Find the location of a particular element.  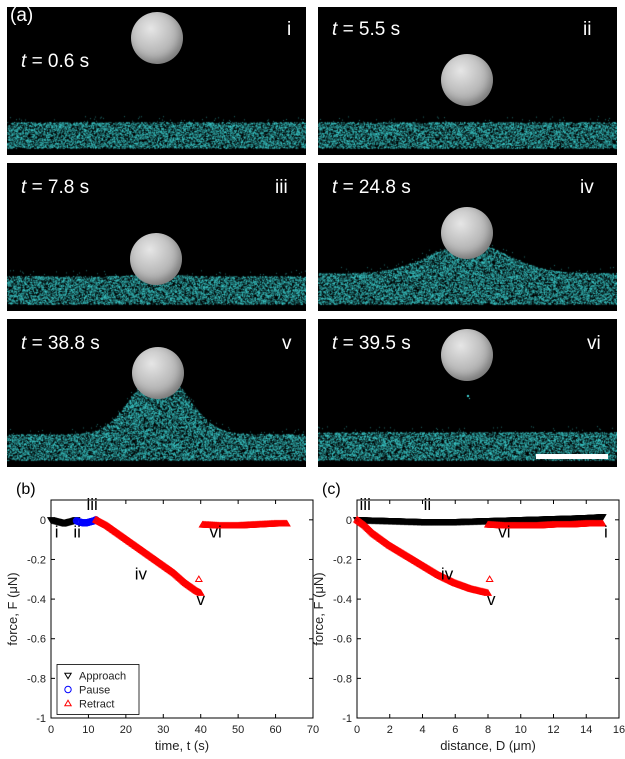

x-tick-label: 4 is located at coordinates (422, 730).